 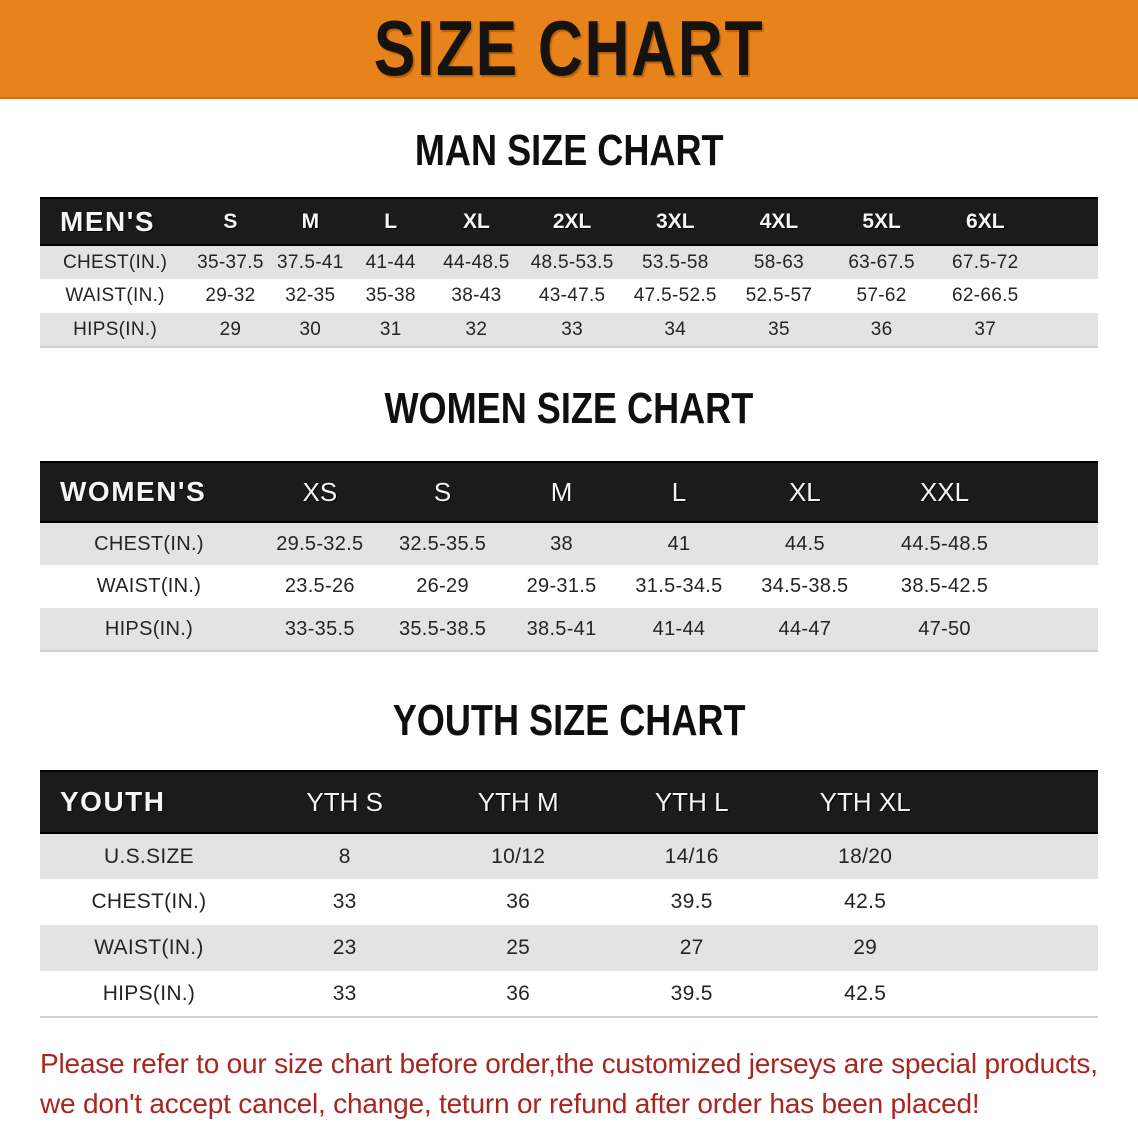 I want to click on size-header-cell: 5XL, so click(x=881, y=221).